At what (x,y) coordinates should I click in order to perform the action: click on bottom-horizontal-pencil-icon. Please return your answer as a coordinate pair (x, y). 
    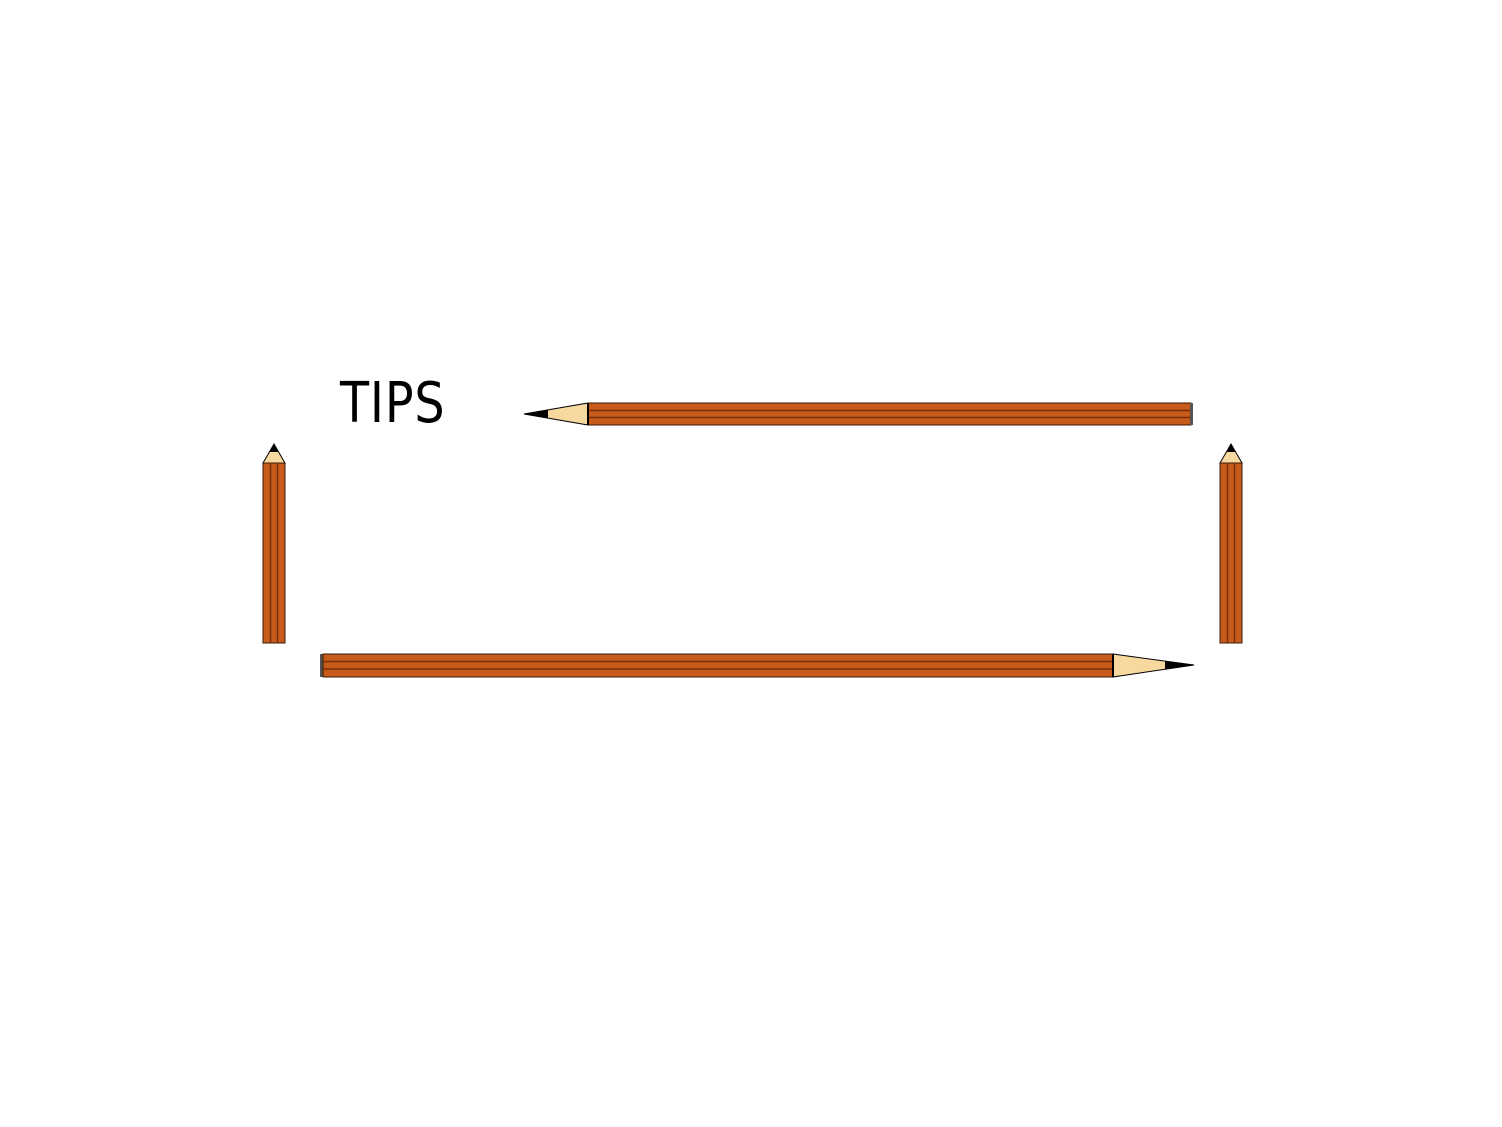
    Looking at the image, I should click on (757, 665).